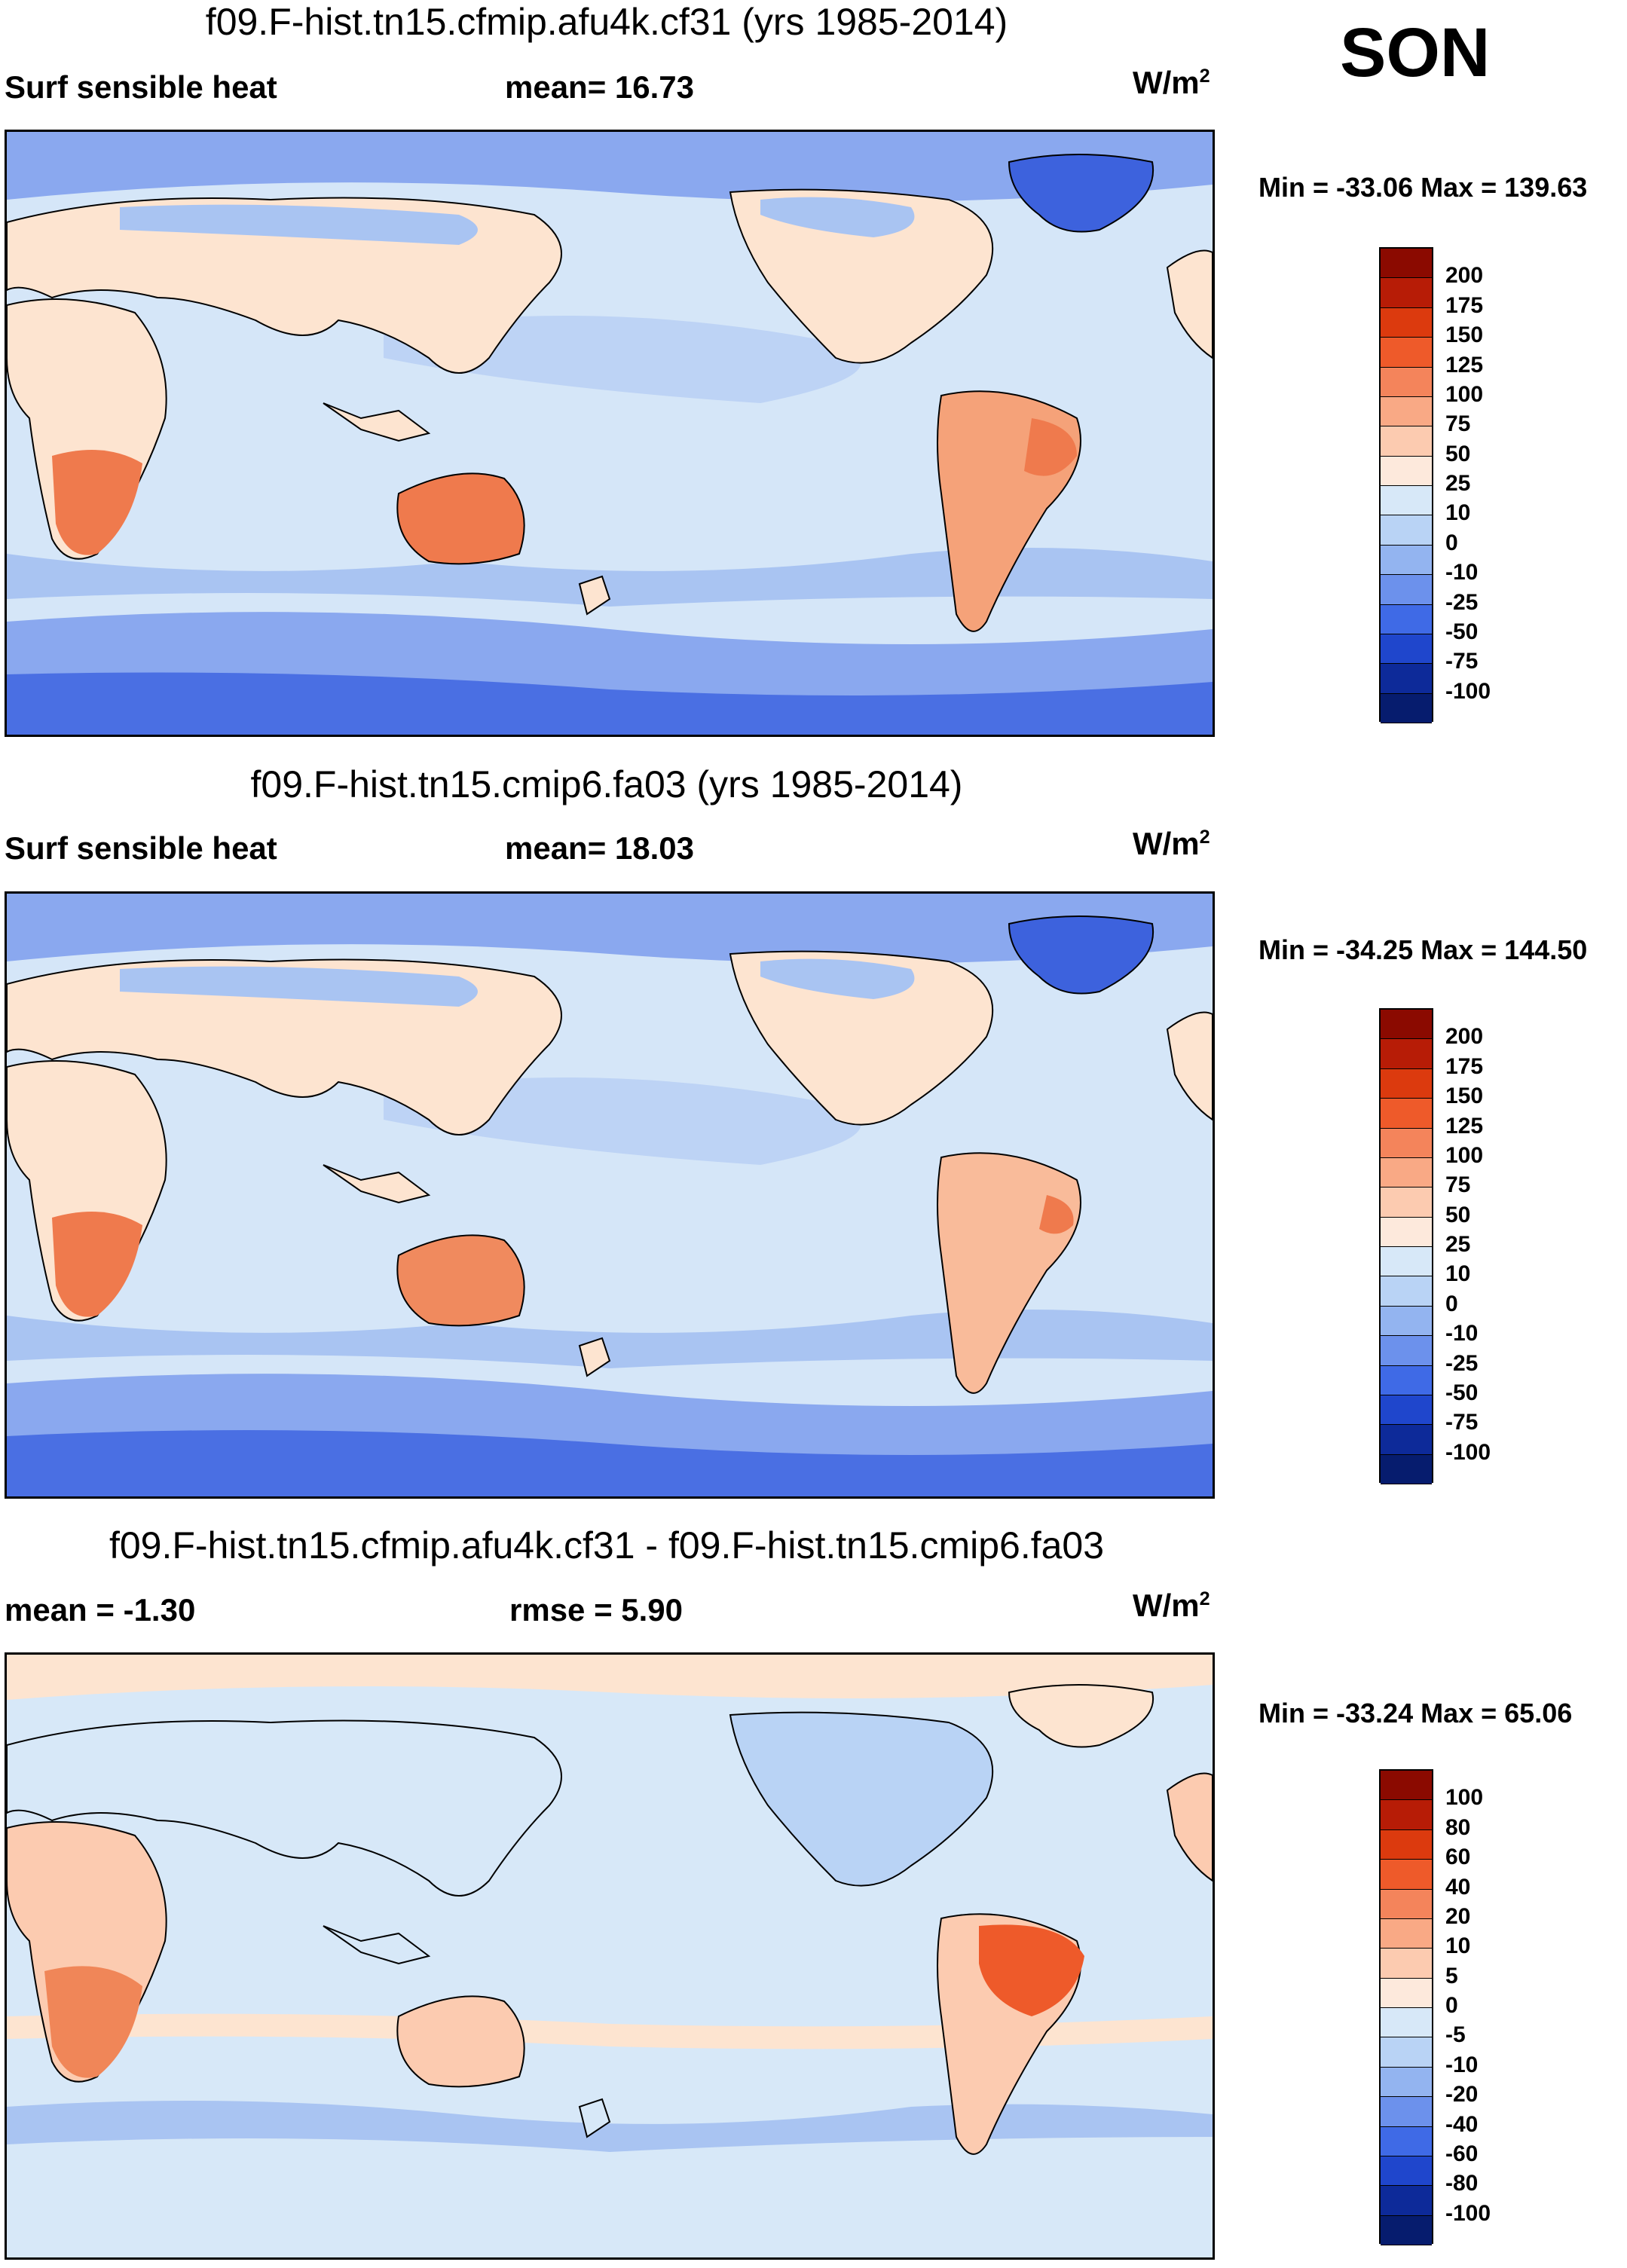 The image size is (1627, 2268). I want to click on panel-1-colorbar, so click(1406, 485).